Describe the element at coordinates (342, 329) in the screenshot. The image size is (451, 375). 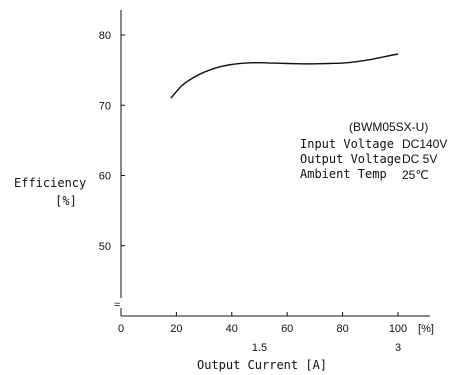
I see `x-tick-label: 80` at that location.